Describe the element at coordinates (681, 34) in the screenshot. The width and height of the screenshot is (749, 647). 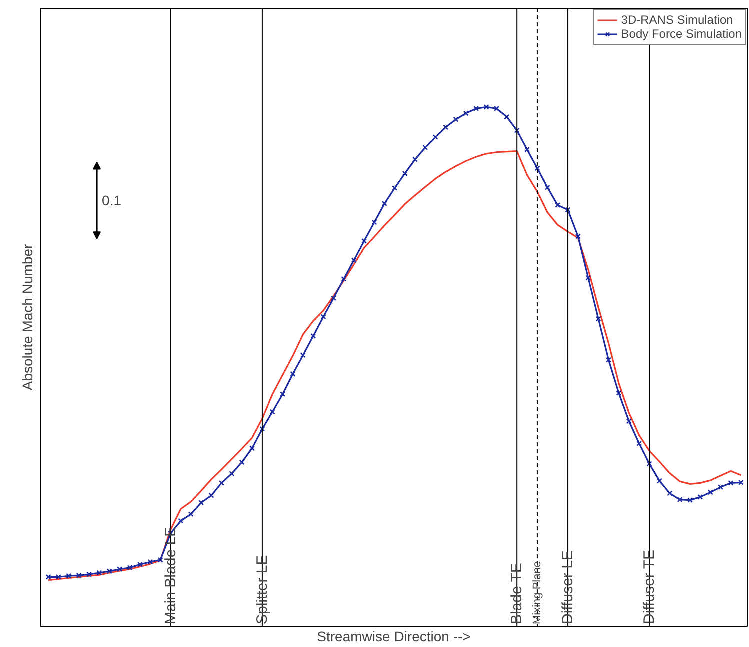
I see `legend-label: Body Force Simulation` at that location.